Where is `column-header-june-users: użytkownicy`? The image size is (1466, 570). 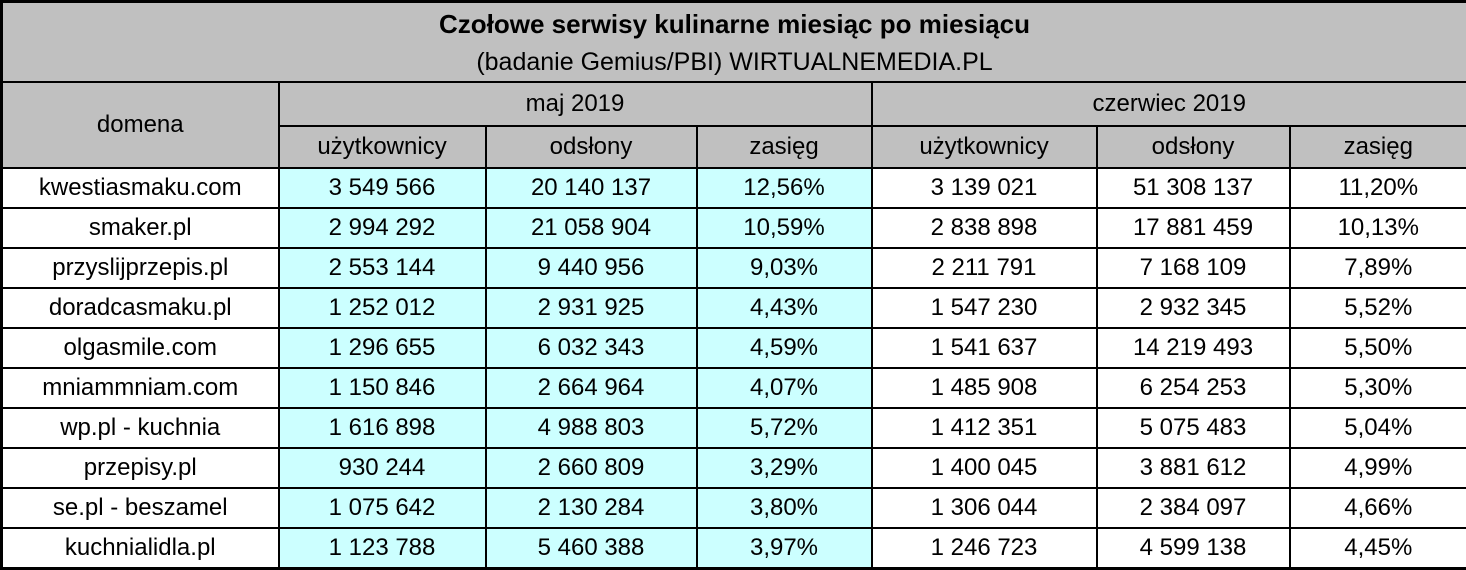
column-header-june-users: użytkownicy is located at coordinates (984, 147).